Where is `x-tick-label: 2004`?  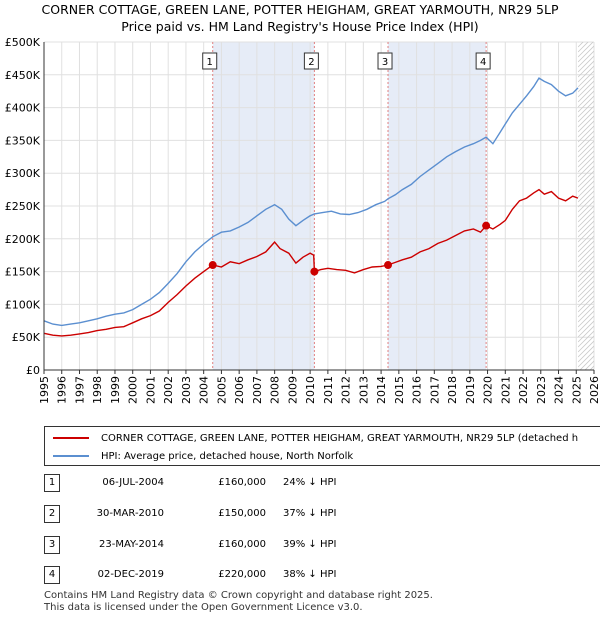
x-tick-label: 2004 is located at coordinates (204, 390).